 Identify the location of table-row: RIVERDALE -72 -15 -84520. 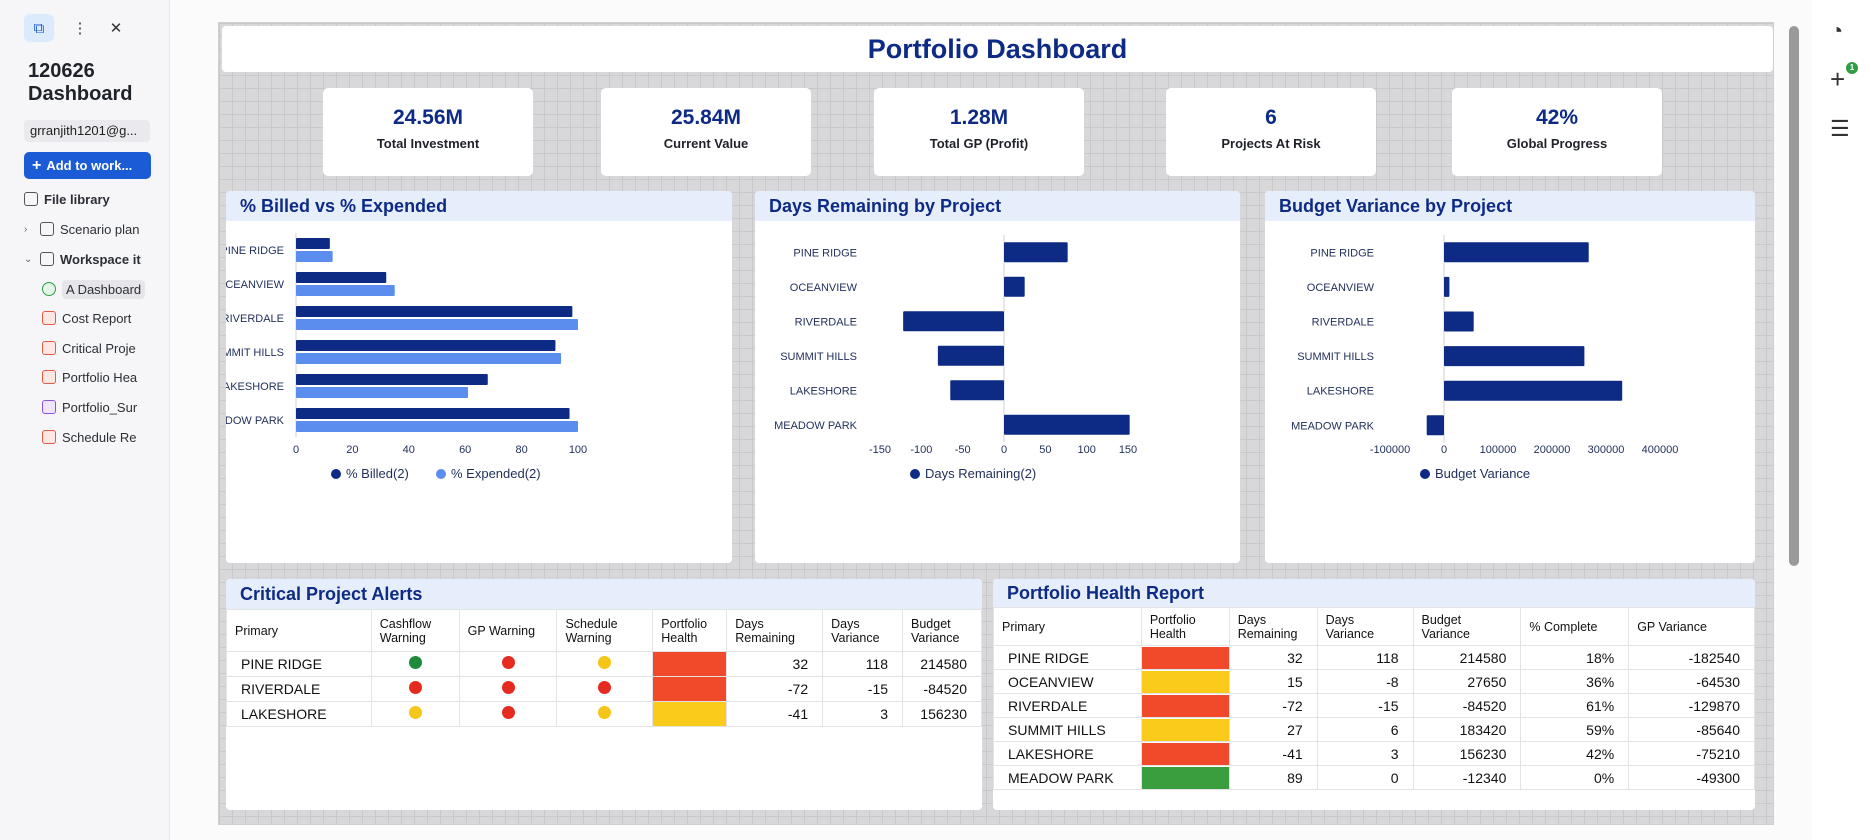
(604, 689).